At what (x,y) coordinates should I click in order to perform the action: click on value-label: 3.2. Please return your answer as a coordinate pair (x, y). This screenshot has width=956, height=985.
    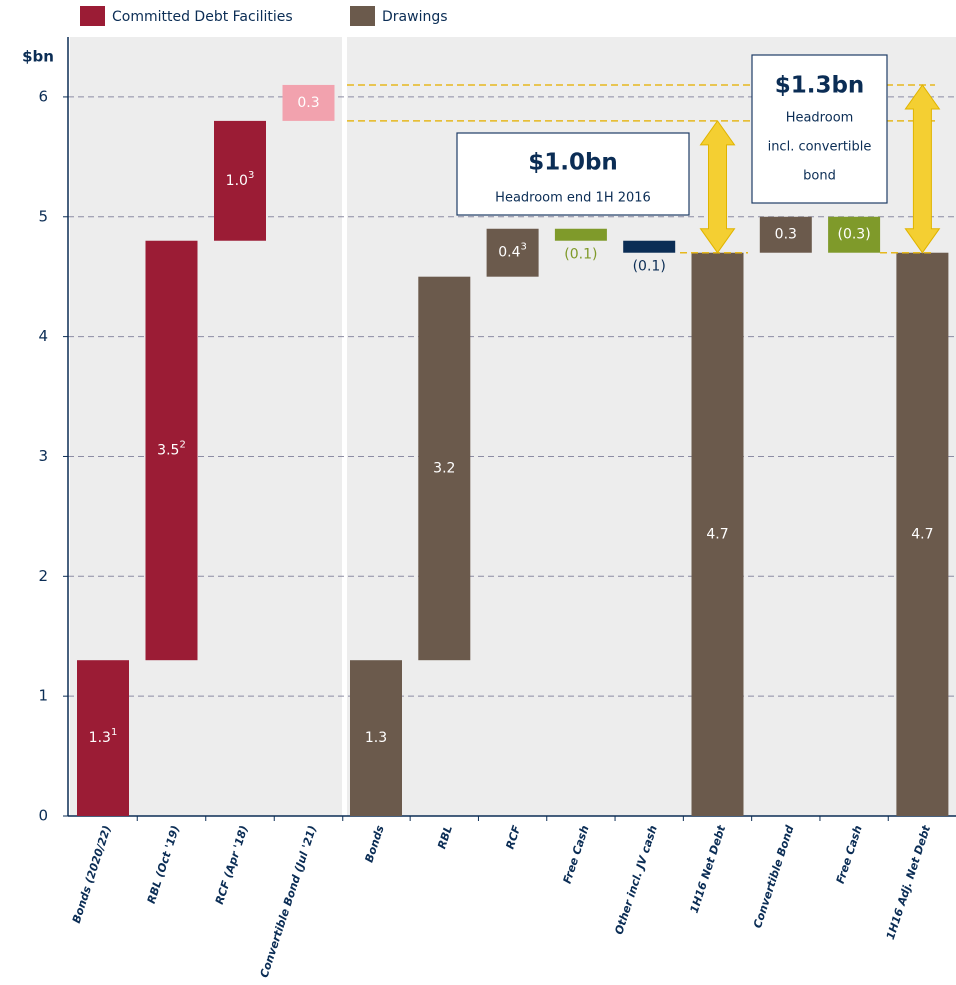
    Looking at the image, I should click on (444, 468).